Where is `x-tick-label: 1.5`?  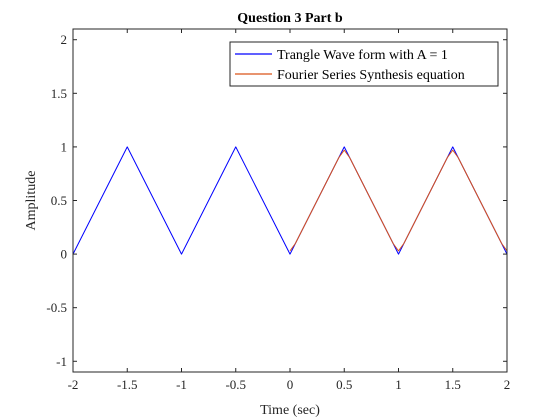 x-tick-label: 1.5 is located at coordinates (453, 384).